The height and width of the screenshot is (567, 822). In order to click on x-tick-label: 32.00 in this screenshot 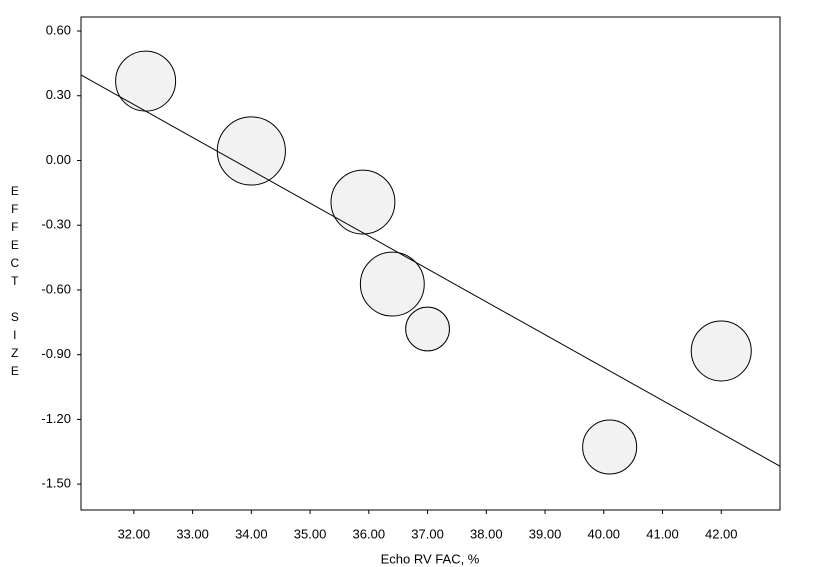, I will do `click(134, 533)`.